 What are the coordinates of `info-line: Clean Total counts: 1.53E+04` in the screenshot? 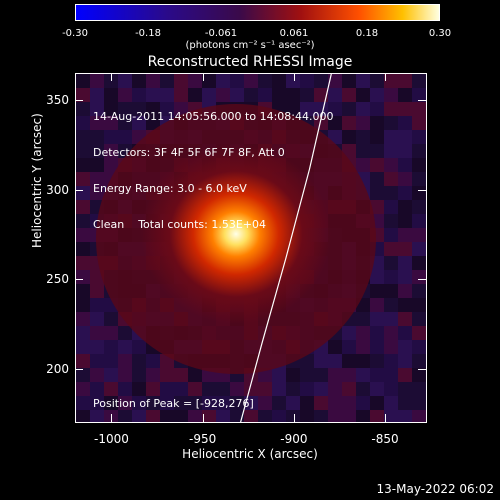 It's located at (180, 224).